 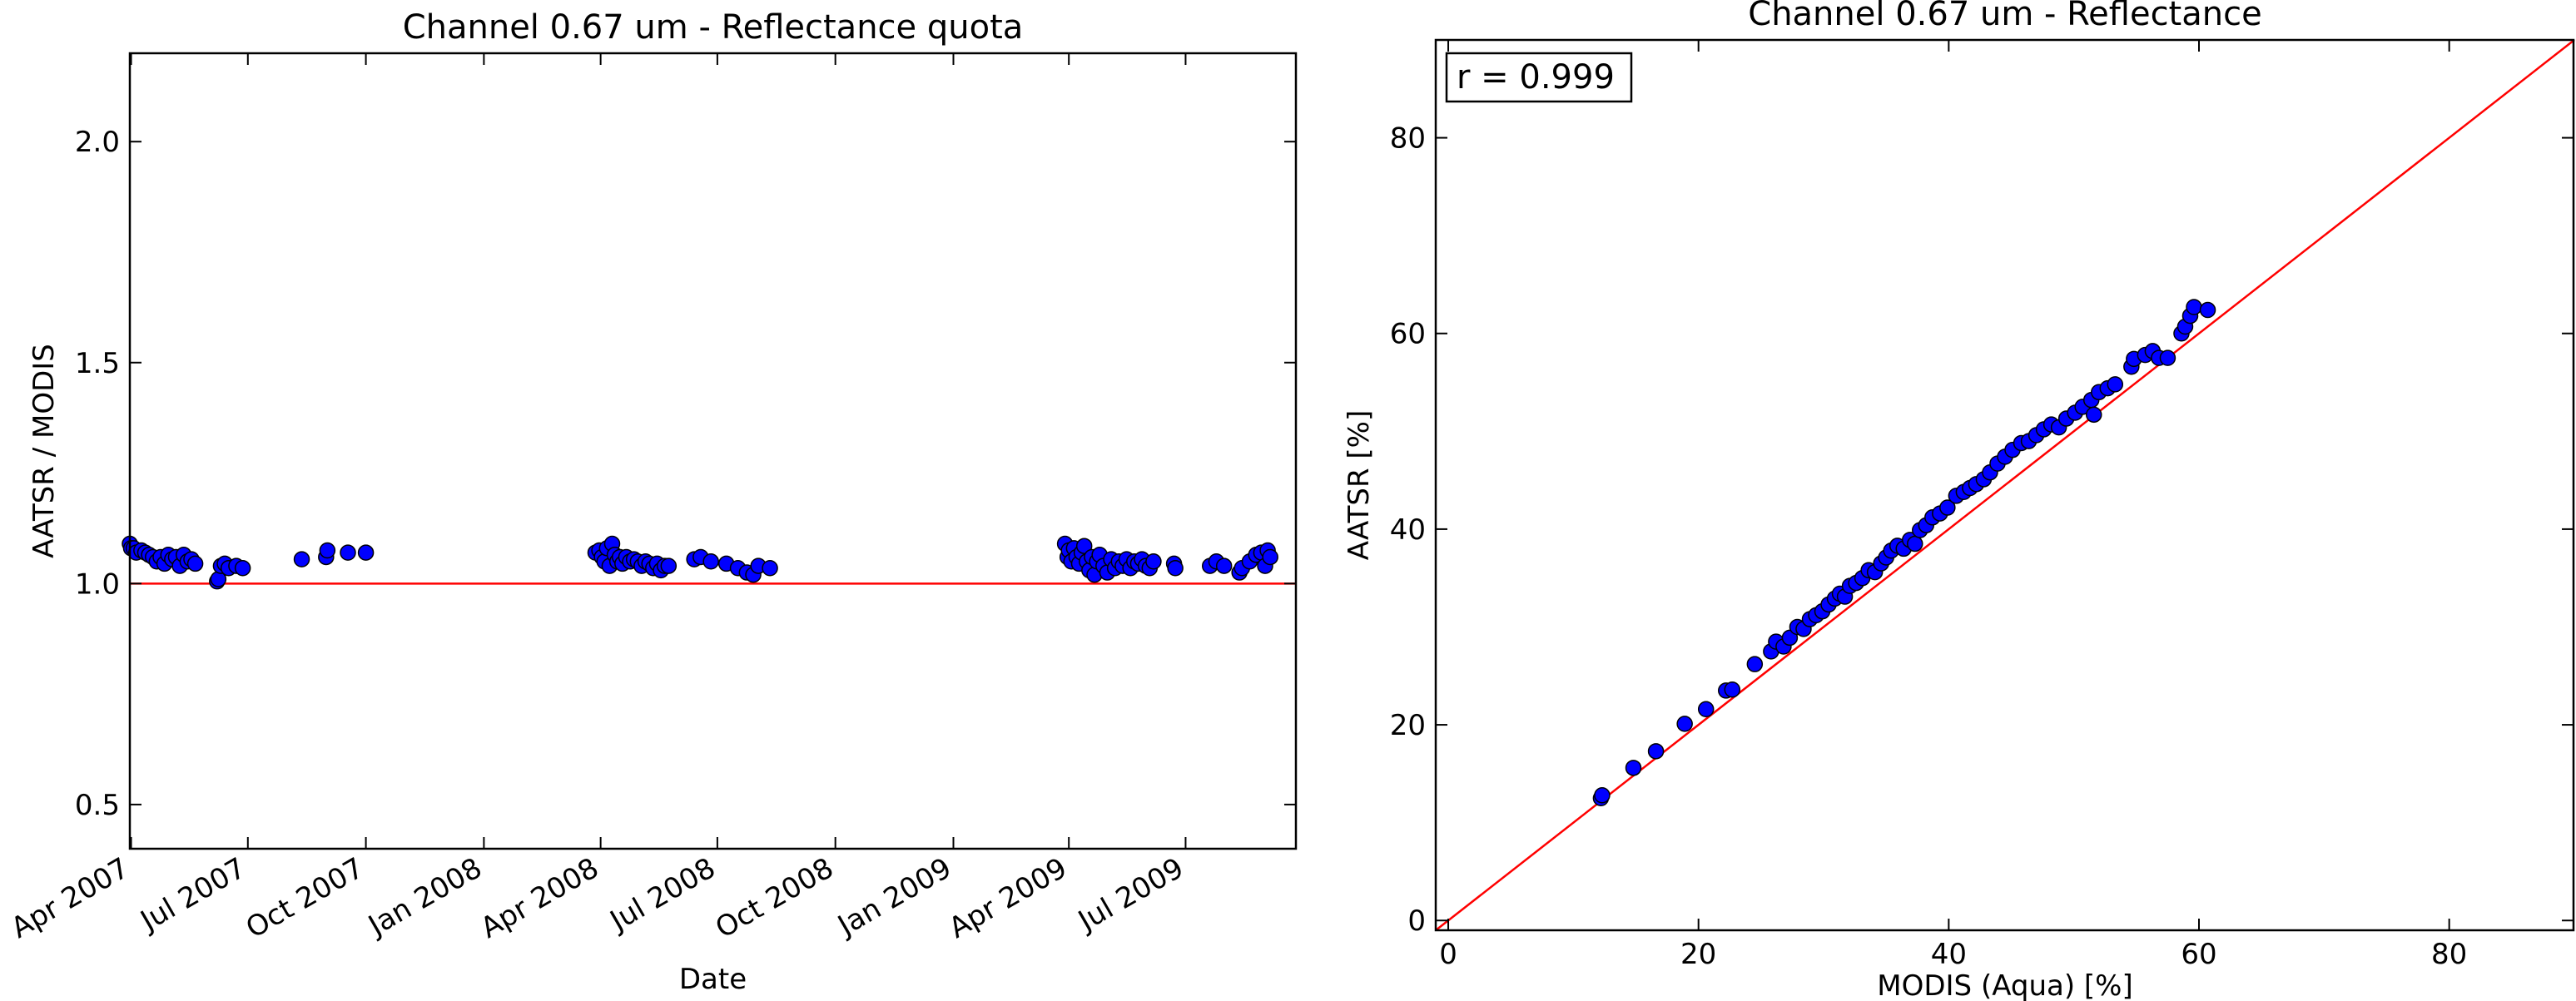 I want to click on x-tick-label: Jul 2009, so click(x=1130, y=895).